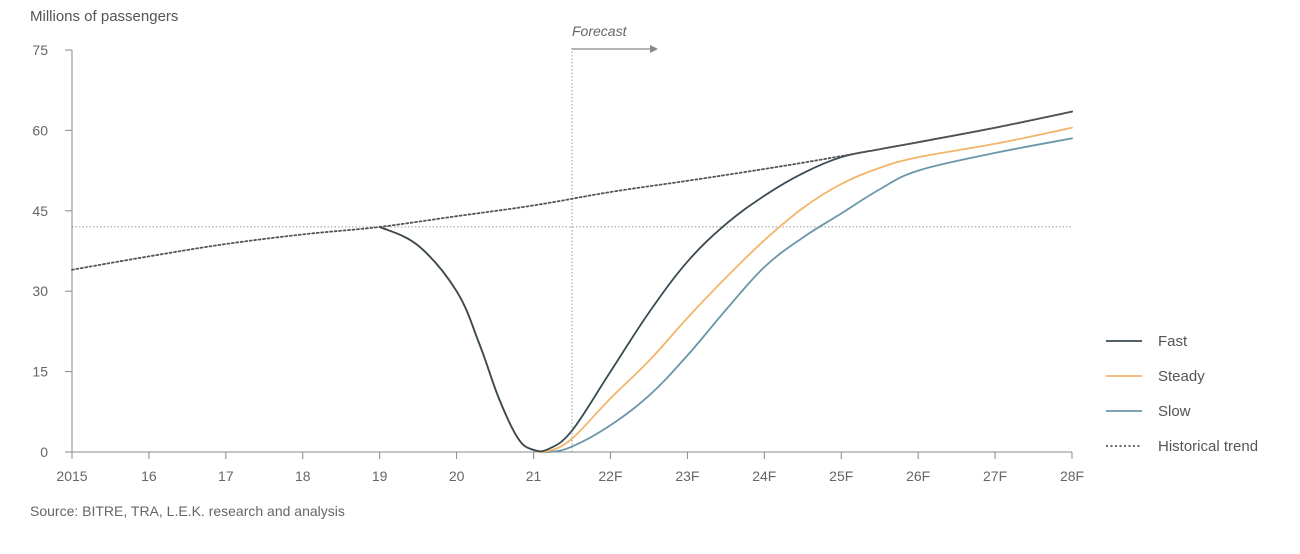 This screenshot has height=554, width=1300. What do you see at coordinates (1181, 376) in the screenshot?
I see `legend-label-steady: Steady` at bounding box center [1181, 376].